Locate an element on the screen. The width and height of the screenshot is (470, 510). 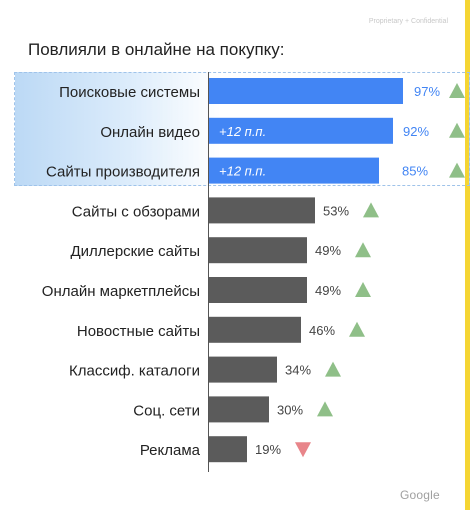
category-label: Сайты с обзорами is located at coordinates (136, 211).